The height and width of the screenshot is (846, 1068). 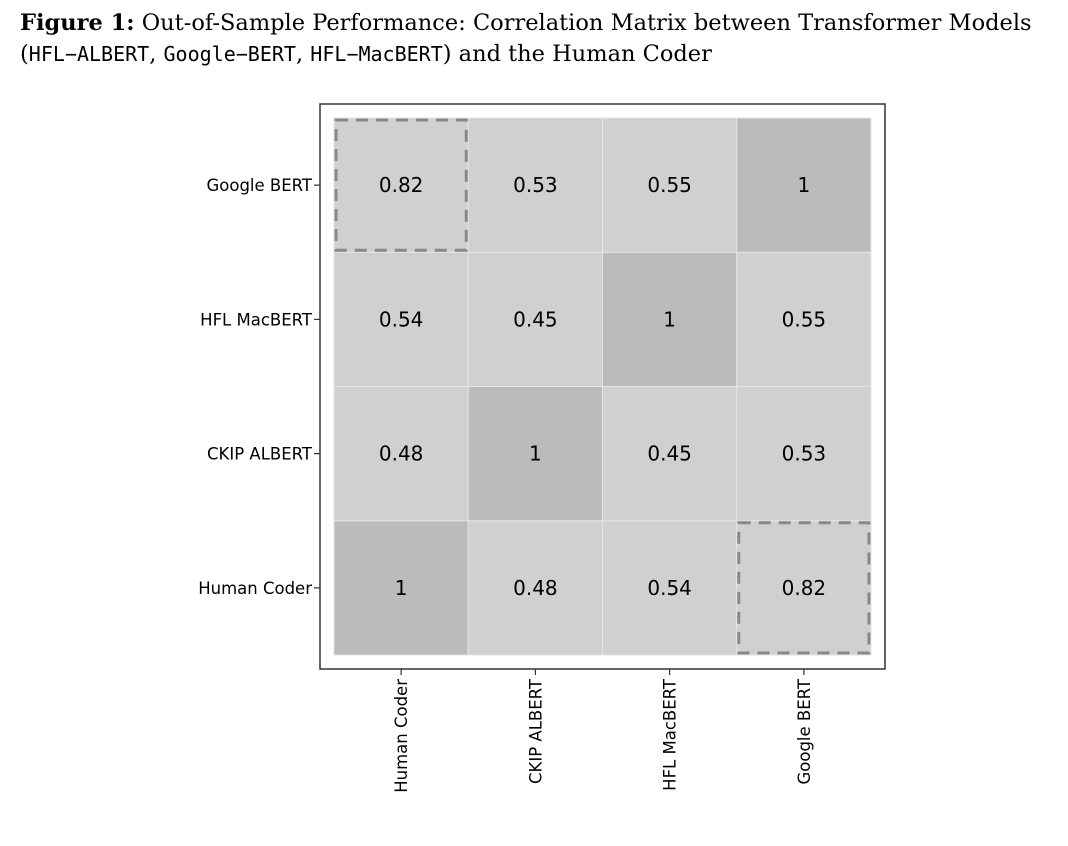 I want to click on y-tick-label-0: Human Coder, so click(x=255, y=588).